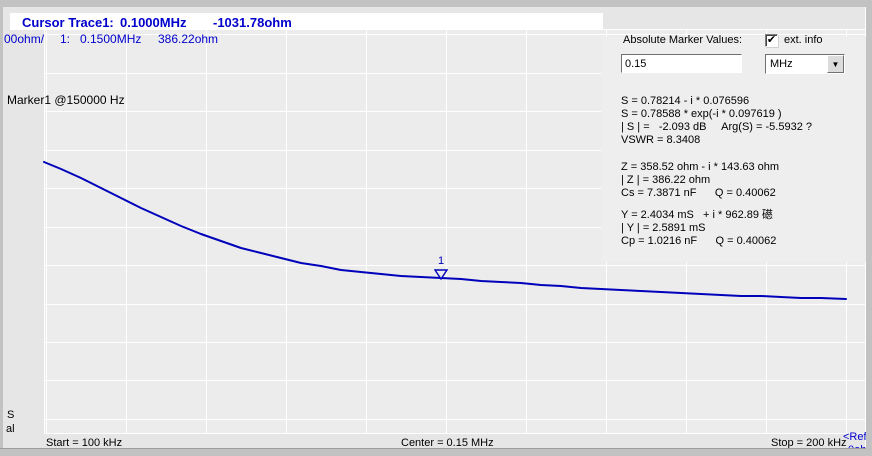 The image size is (872, 456). What do you see at coordinates (699, 241) in the screenshot?
I see `cp-q-readout: Cp = 1.0216 nF Q = 0.40062` at bounding box center [699, 241].